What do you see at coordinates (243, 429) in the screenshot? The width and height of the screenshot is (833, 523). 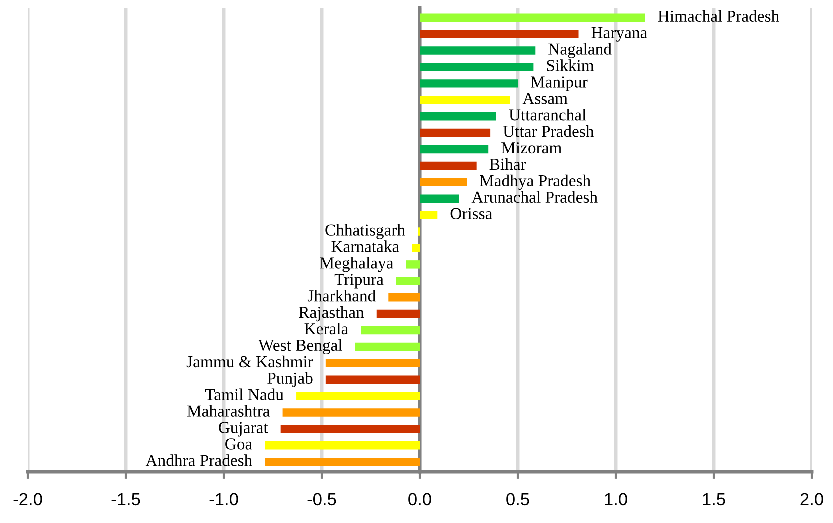 I see `y-tick-label: Gujarat` at bounding box center [243, 429].